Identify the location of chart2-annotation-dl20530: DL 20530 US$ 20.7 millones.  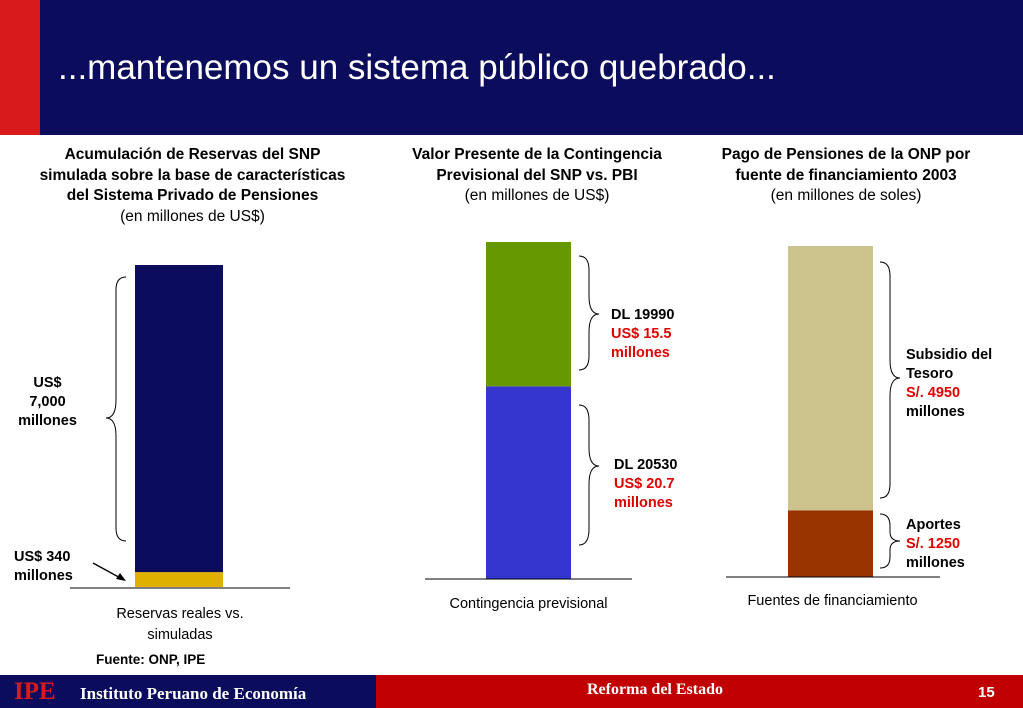
(646, 484).